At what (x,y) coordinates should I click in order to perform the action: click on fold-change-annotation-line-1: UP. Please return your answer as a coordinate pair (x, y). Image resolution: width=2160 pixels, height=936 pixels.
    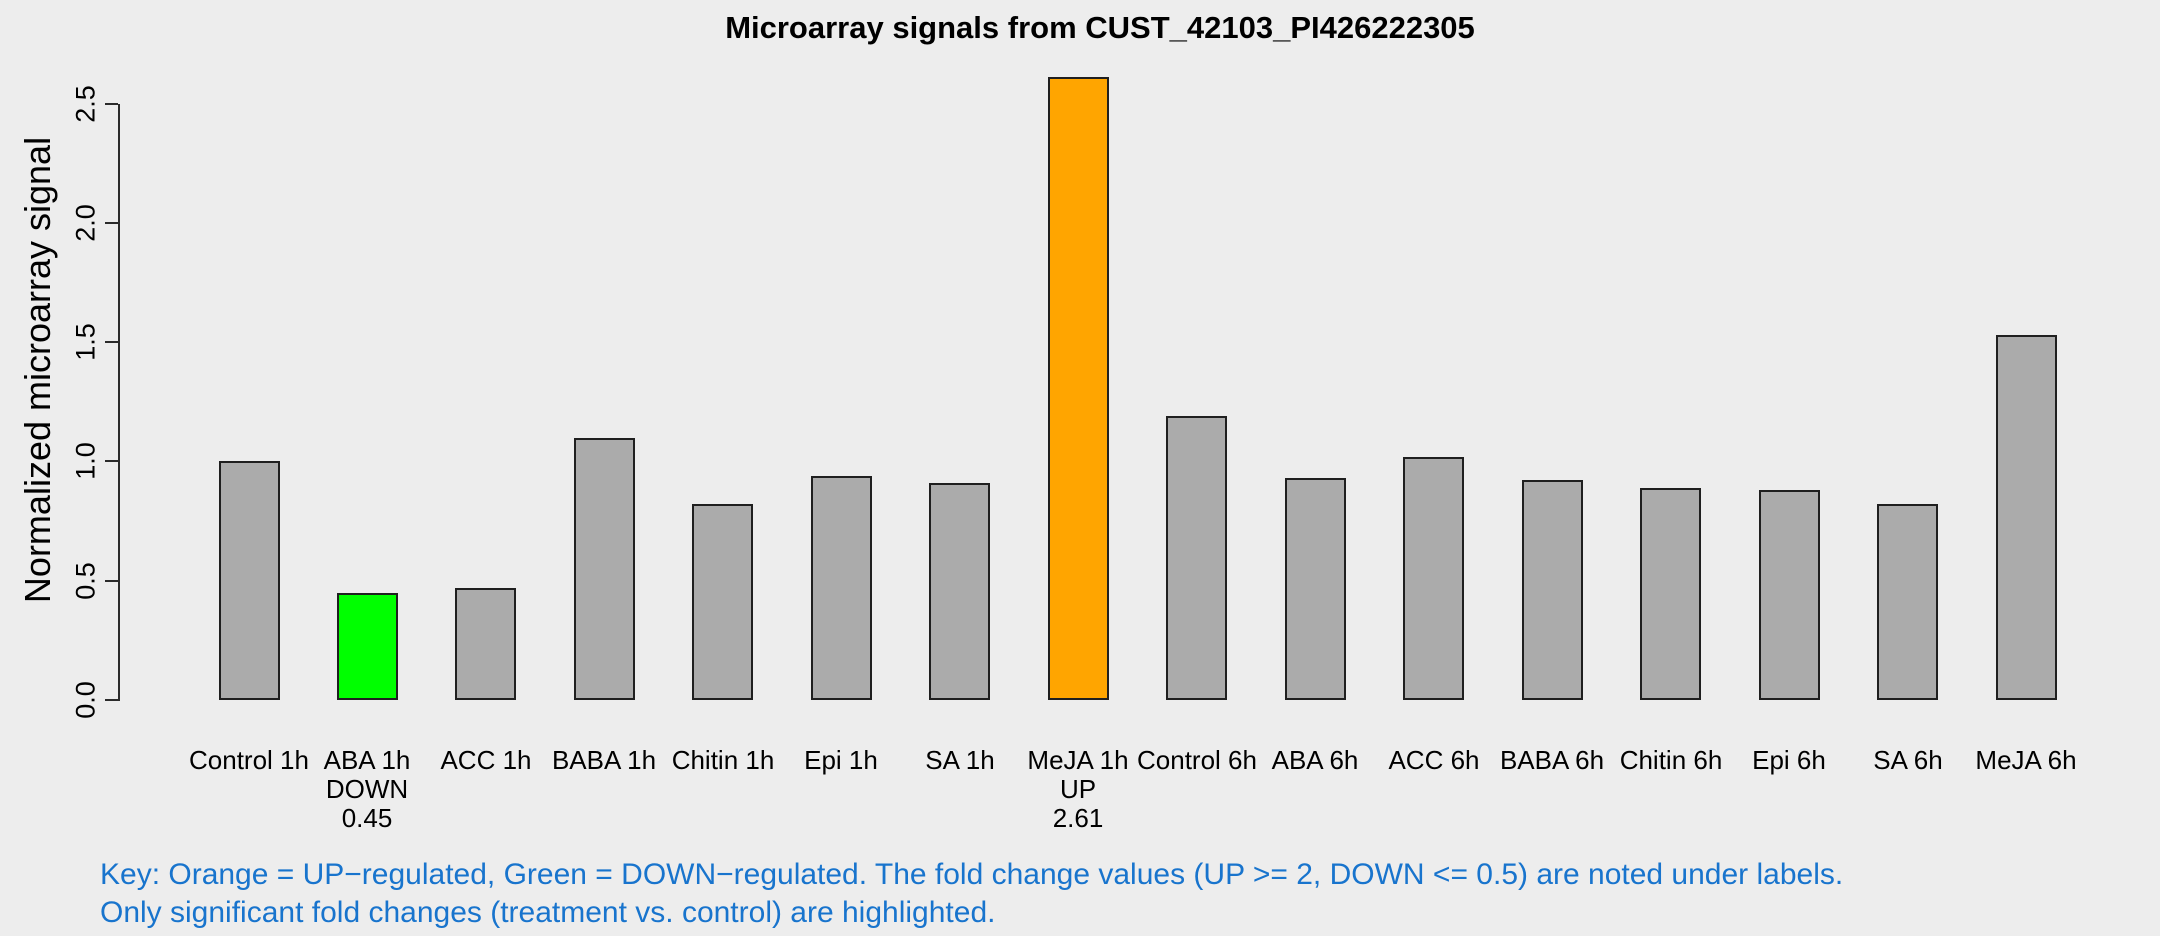
    Looking at the image, I should click on (1078, 789).